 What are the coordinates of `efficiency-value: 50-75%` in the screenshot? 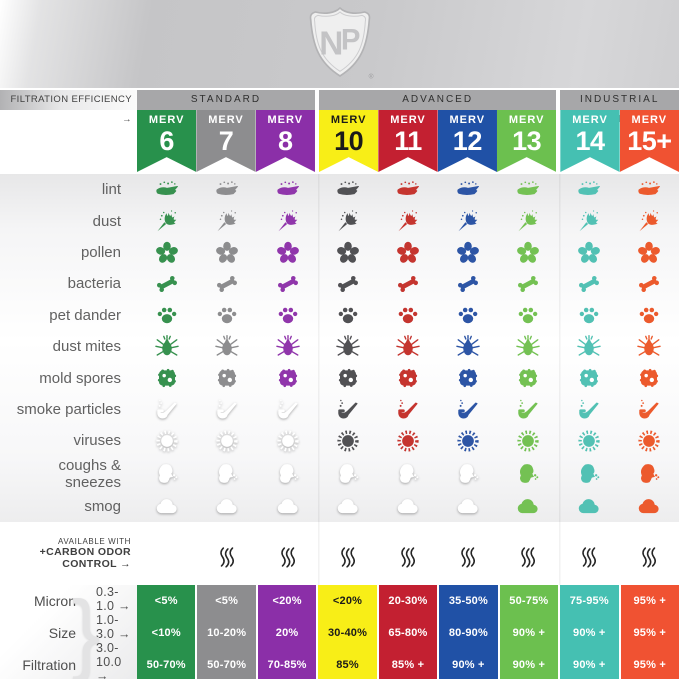 It's located at (529, 601).